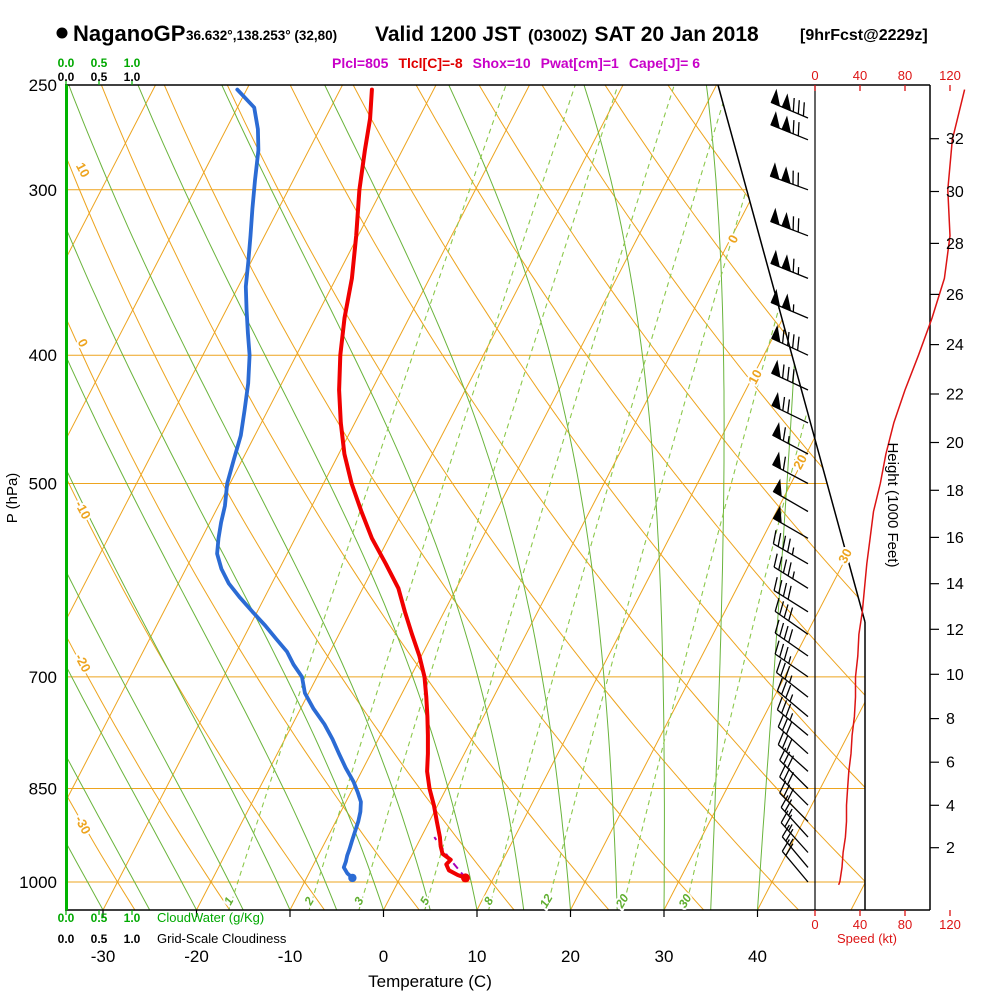 Image resolution: width=1000 pixels, height=1000 pixels. What do you see at coordinates (570, 956) in the screenshot?
I see `temperature-tick-label: 20` at bounding box center [570, 956].